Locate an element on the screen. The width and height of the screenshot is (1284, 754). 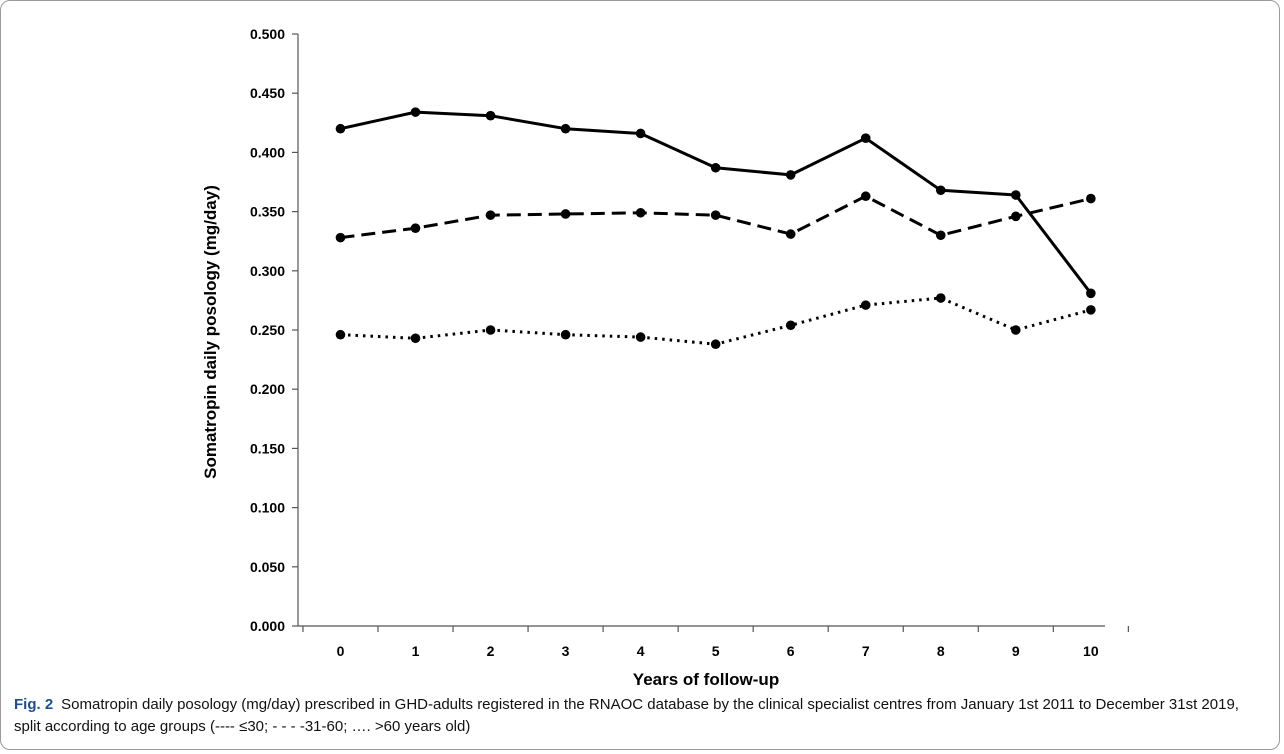
x-tick-label: 7 is located at coordinates (866, 651).